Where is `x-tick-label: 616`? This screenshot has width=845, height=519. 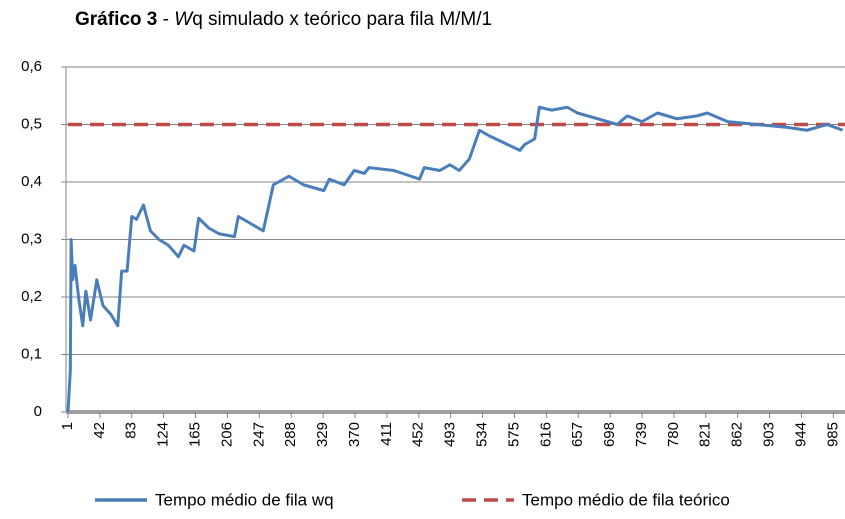 x-tick-label: 616 is located at coordinates (545, 434).